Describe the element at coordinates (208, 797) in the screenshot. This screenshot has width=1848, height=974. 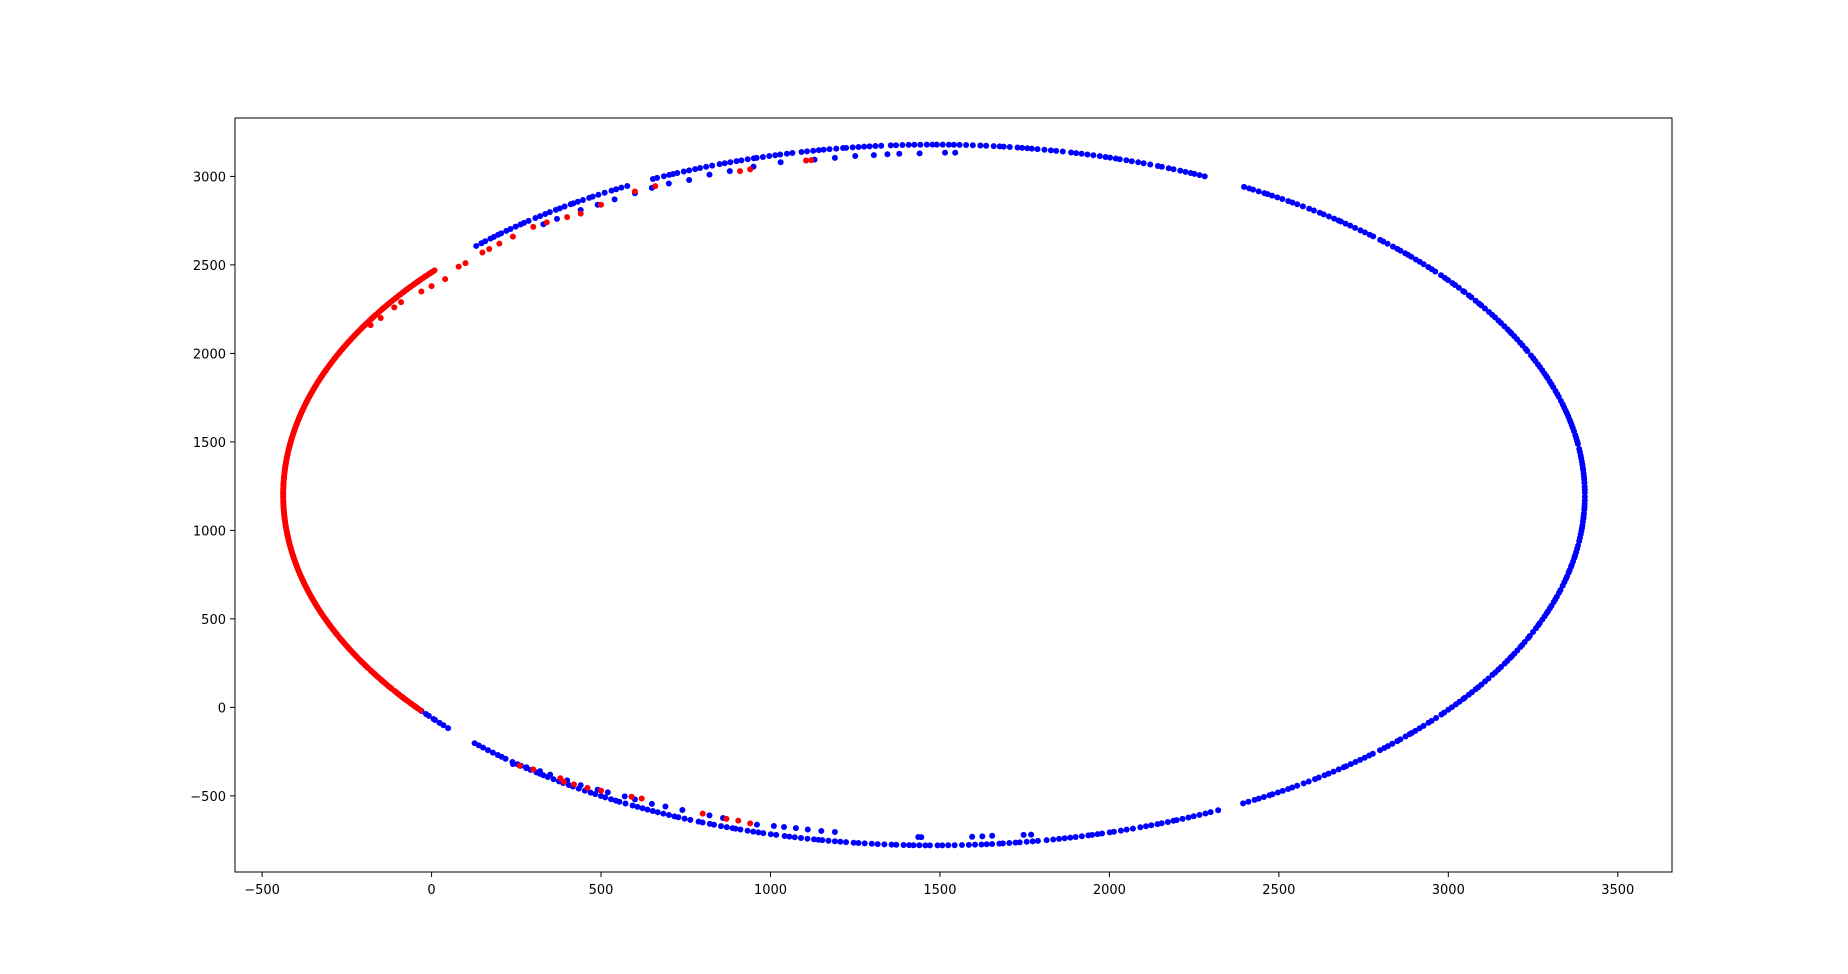
I see `y-tick-label: −500` at that location.